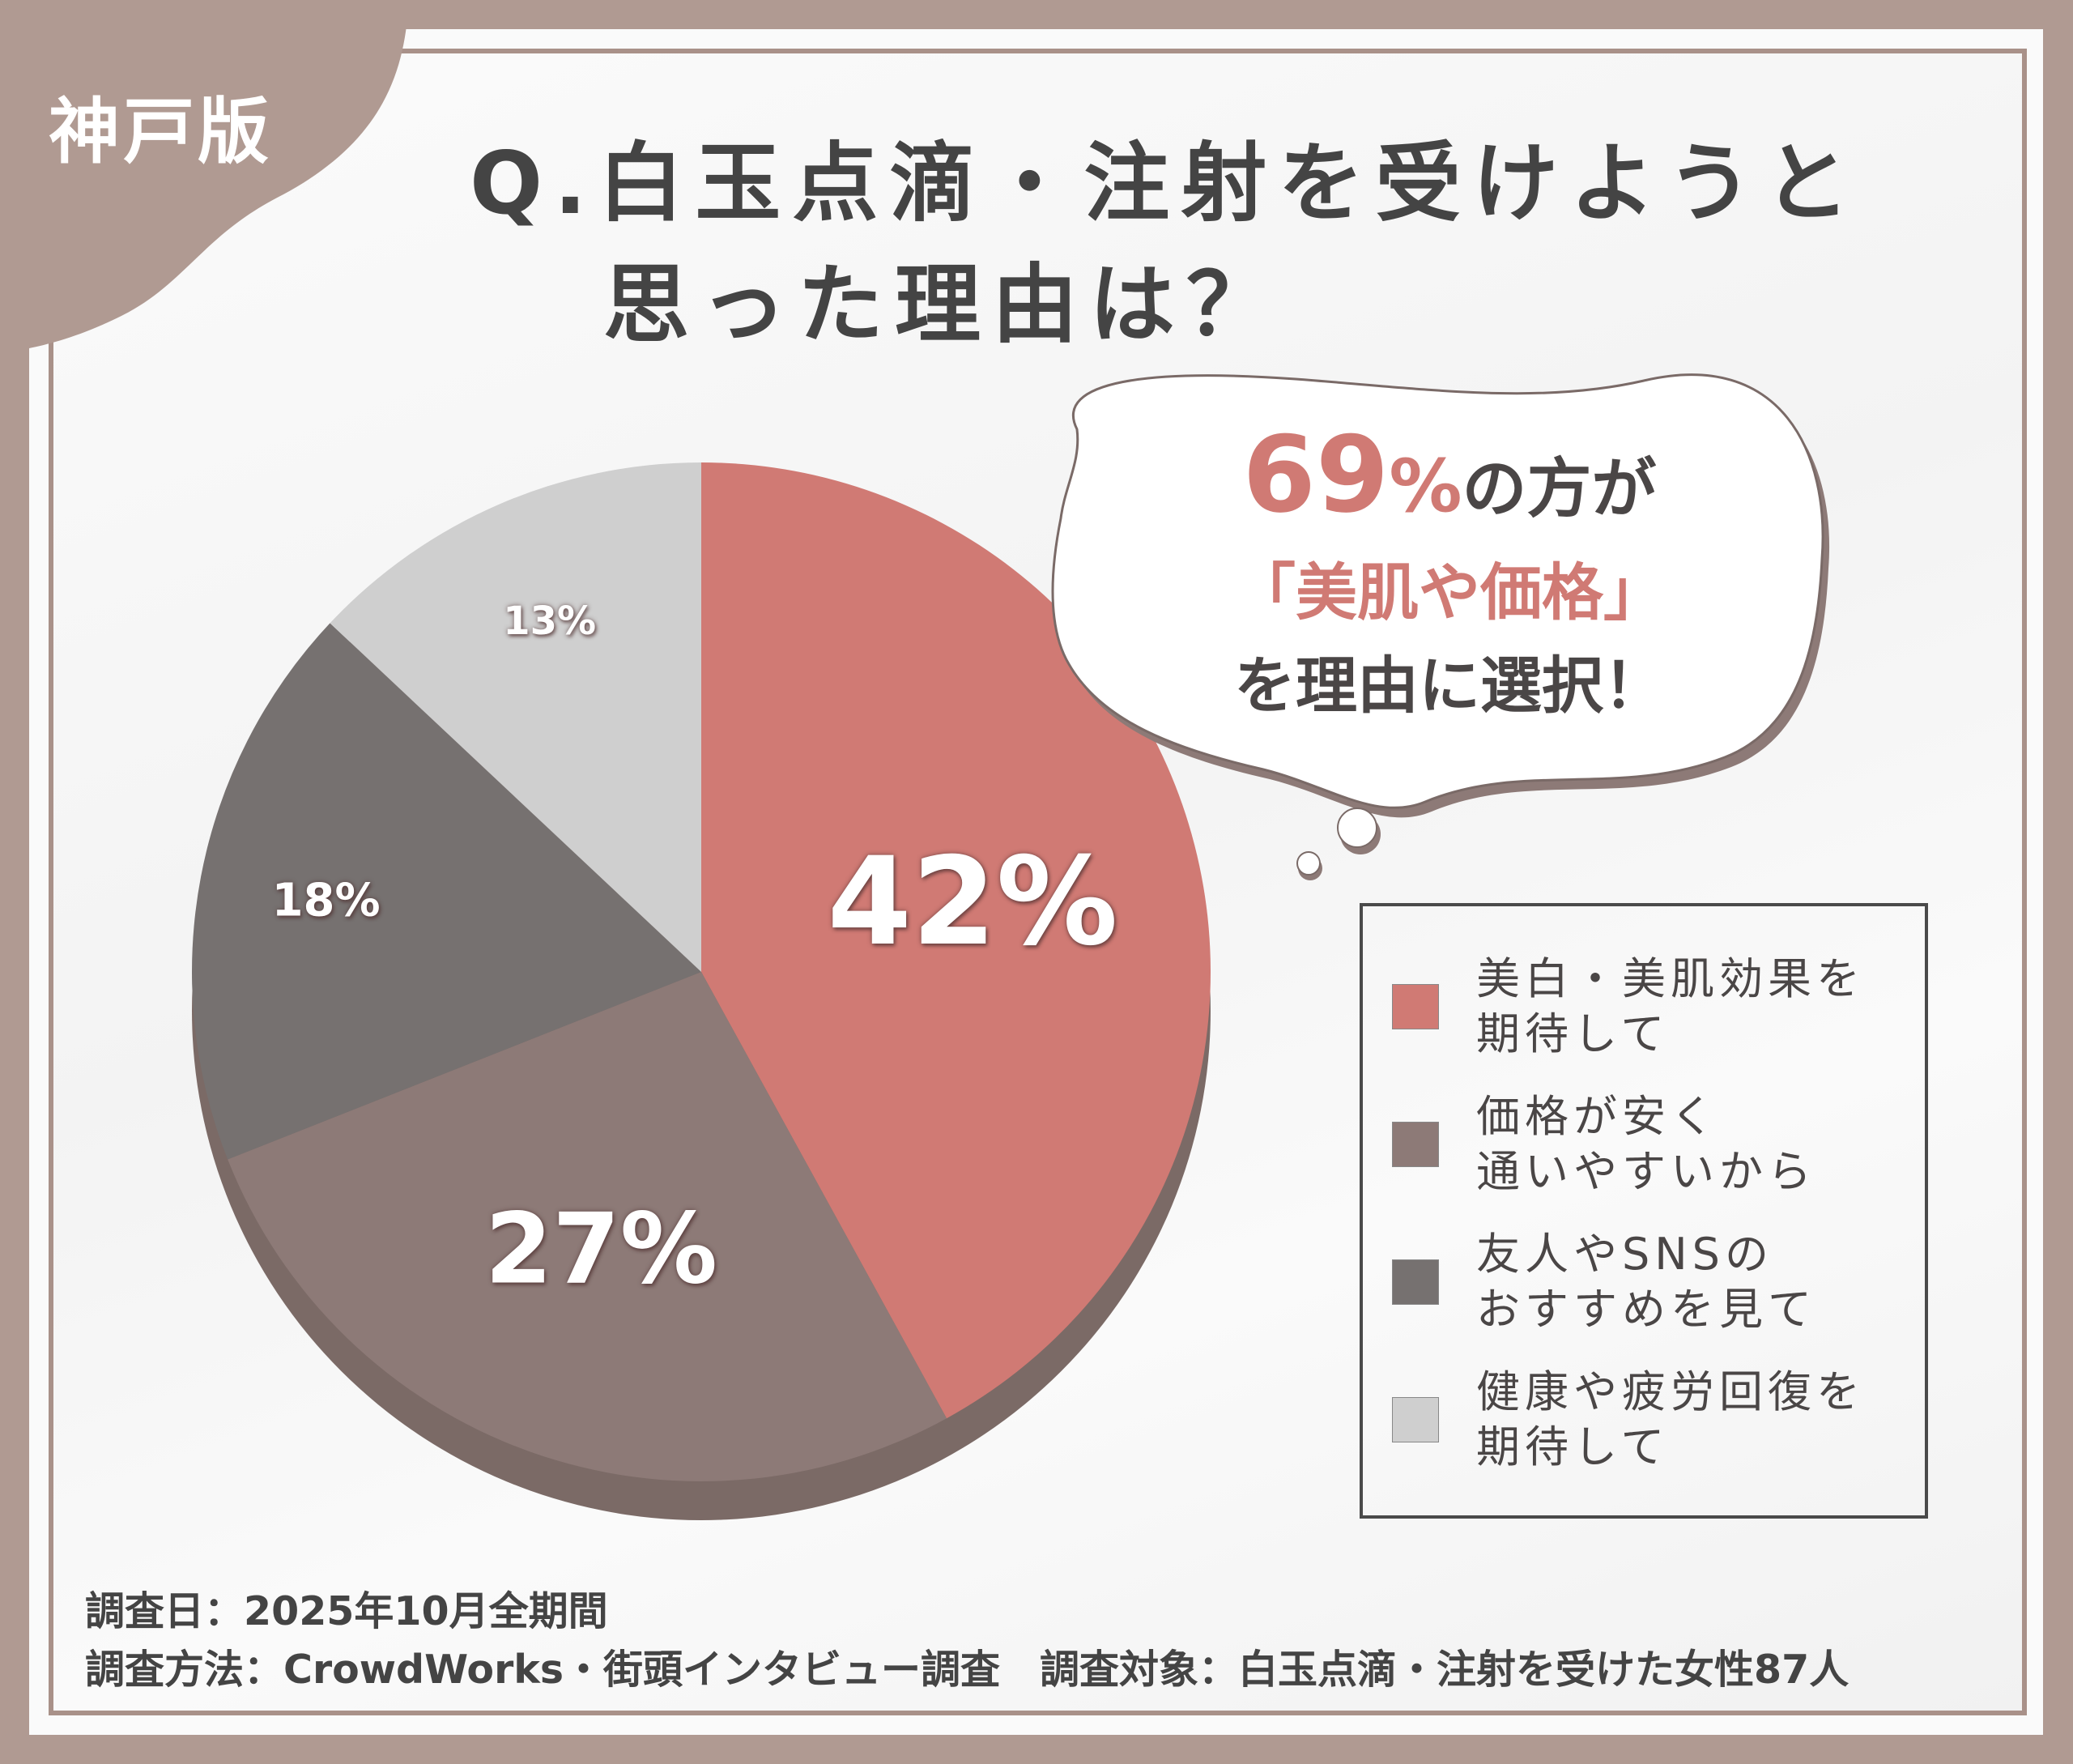  I want to click on pie-data-label: 42%, so click(972, 902).